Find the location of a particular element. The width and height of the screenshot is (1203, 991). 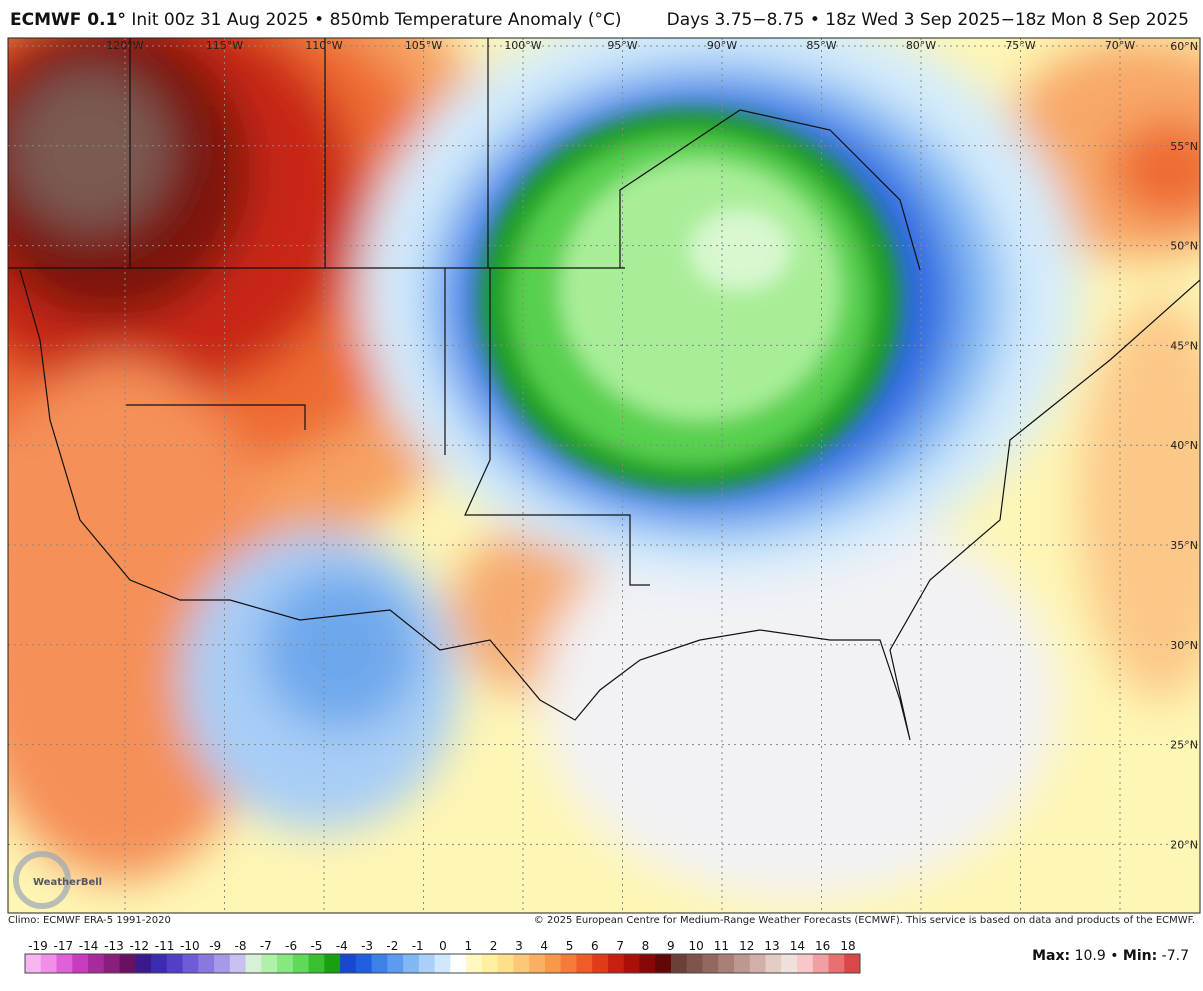

colorbar-label: -9 is located at coordinates (215, 946).